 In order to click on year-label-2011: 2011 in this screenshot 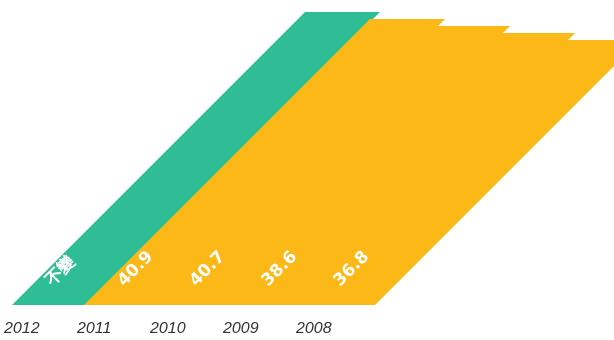, I will do `click(93, 328)`.